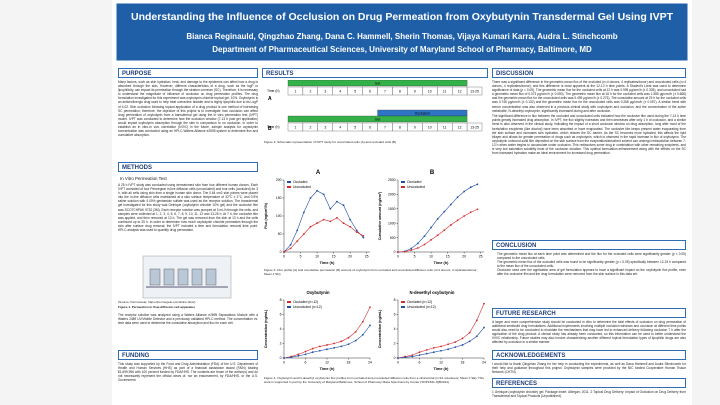 The height and width of the screenshot is (405, 720). Describe the element at coordinates (280, 234) in the screenshot. I see `y-tick-label: 50` at that location.